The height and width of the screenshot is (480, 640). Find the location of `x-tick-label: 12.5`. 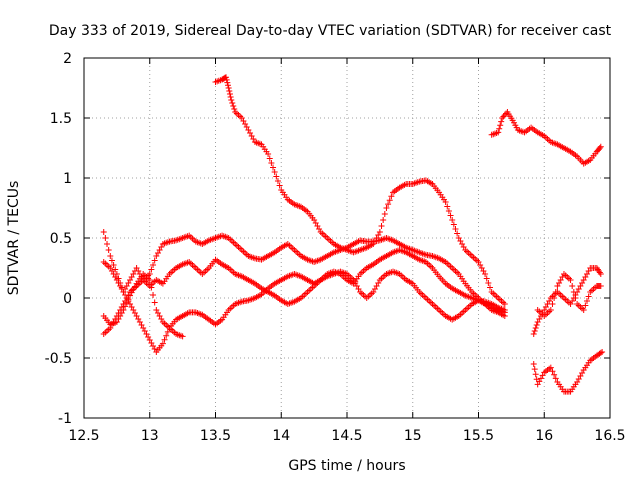

x-tick-label: 12.5 is located at coordinates (83, 436).